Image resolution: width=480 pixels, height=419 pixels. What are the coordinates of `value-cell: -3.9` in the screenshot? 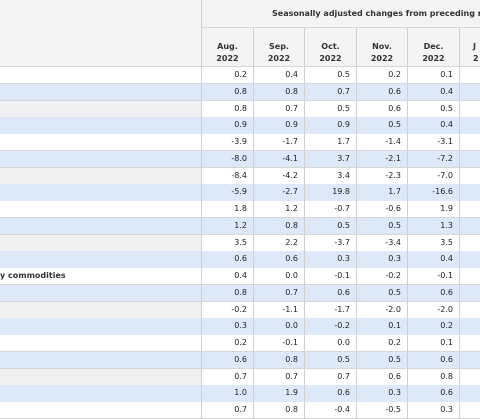 It's located at (228, 143).